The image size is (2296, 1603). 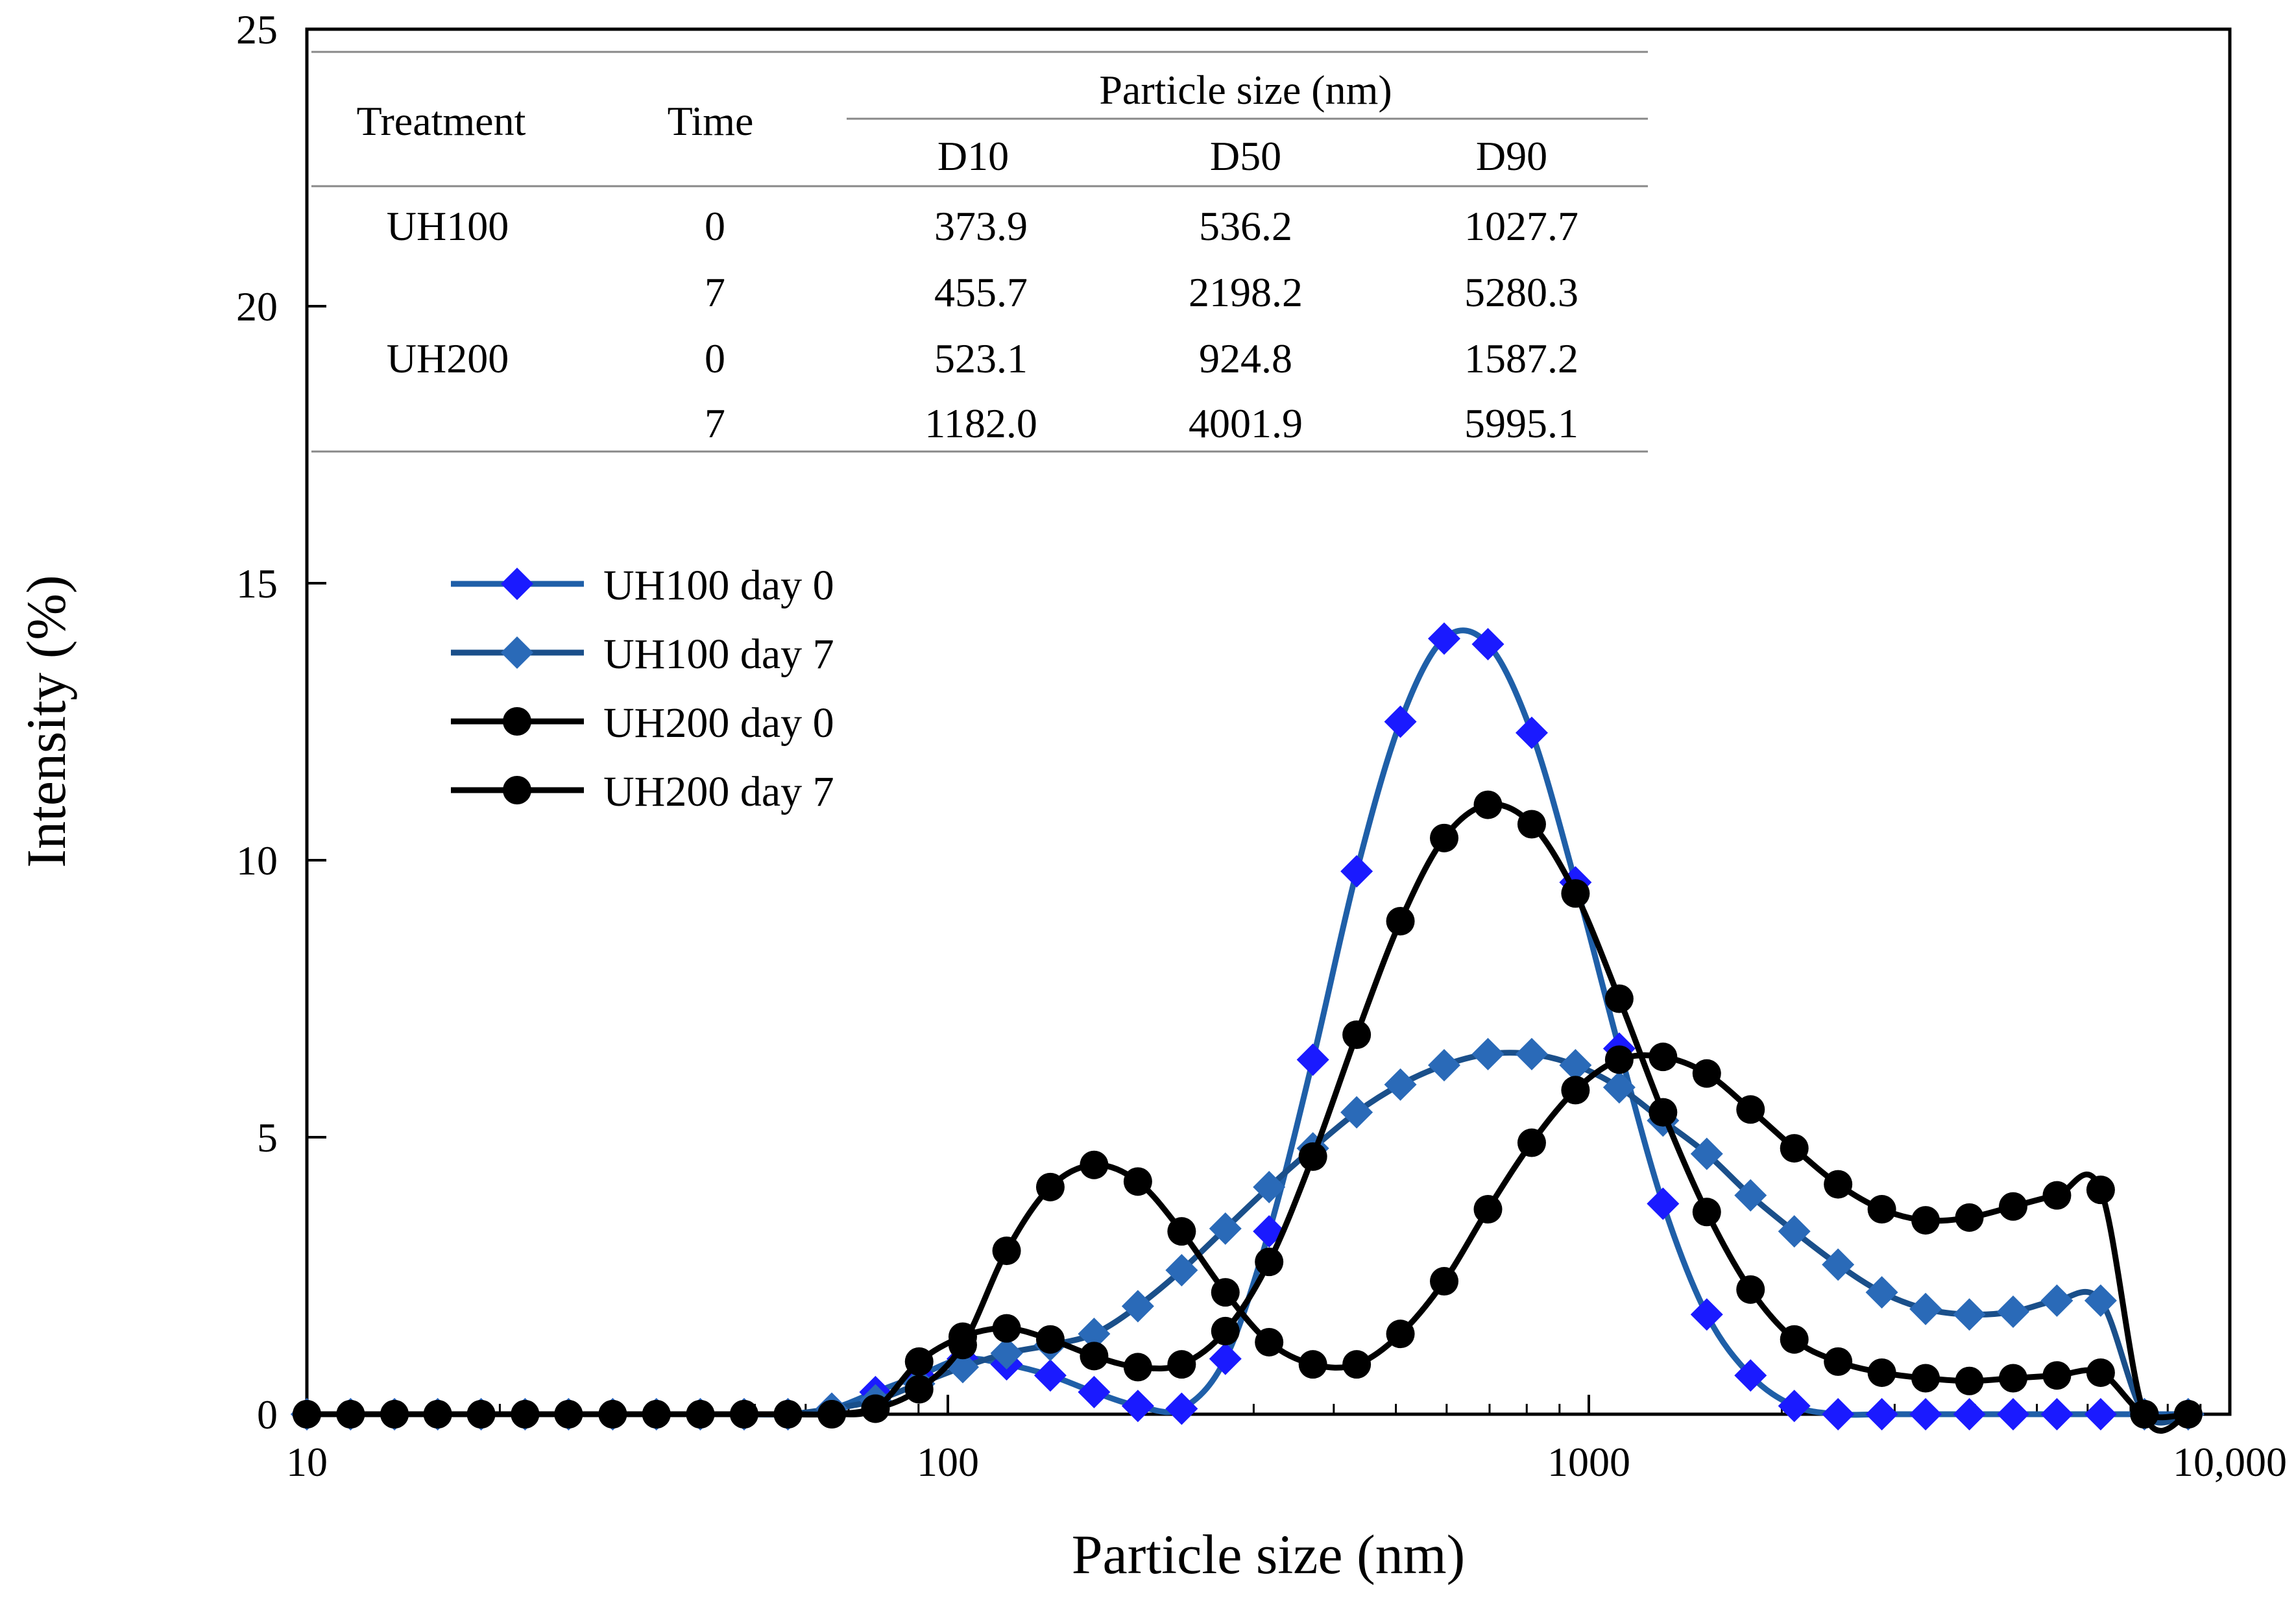 What do you see at coordinates (1245, 156) in the screenshot?
I see `table-header-d50: D50` at bounding box center [1245, 156].